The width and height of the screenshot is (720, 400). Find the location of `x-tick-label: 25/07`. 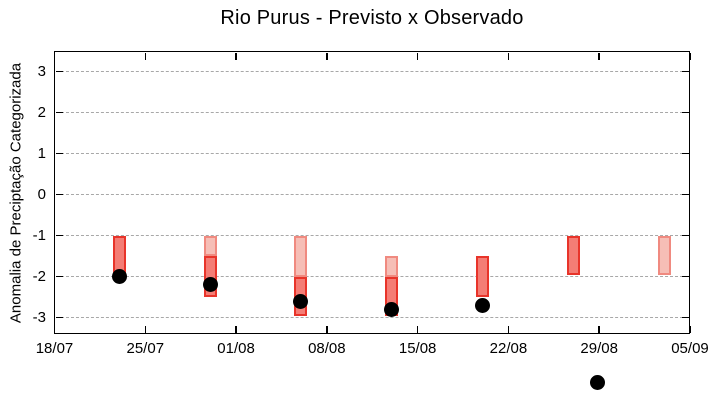

x-tick-label: 25/07 is located at coordinates (145, 348).